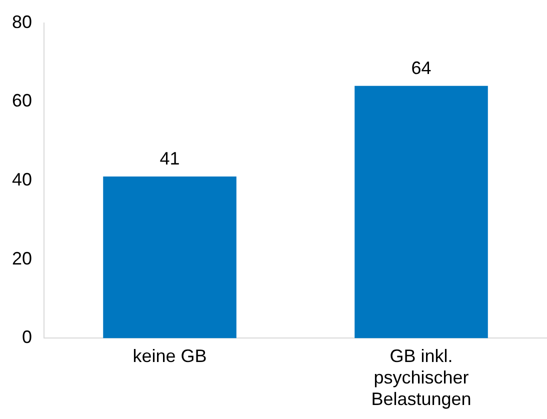 This screenshot has height=419, width=547. I want to click on y-tick-label: 80, so click(22, 22).